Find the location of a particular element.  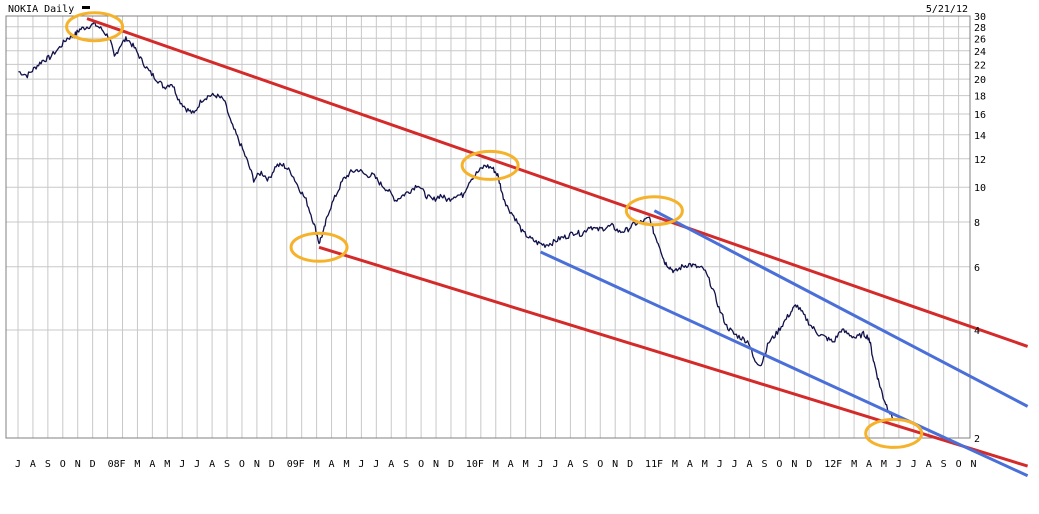

x-tick-label: 09 is located at coordinates (293, 464).